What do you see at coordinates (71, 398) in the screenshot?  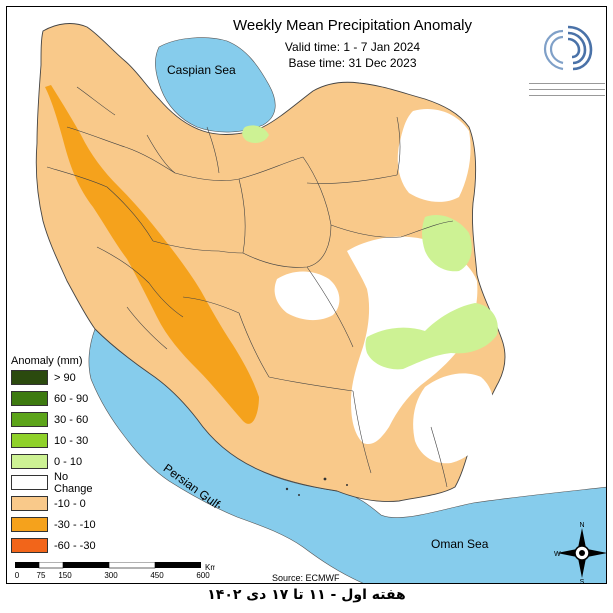 I see `legend-label: 60 - 90` at bounding box center [71, 398].